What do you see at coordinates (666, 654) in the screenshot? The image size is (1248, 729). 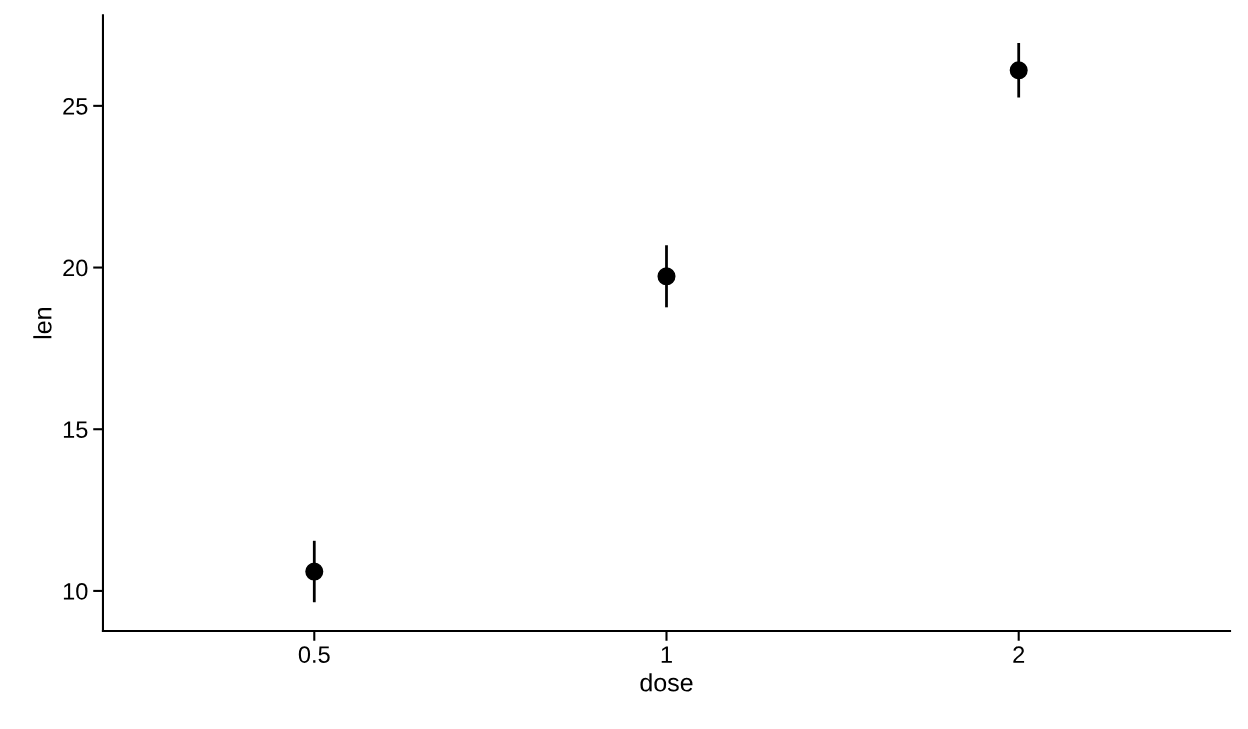 I see `x-tick-label: 1` at bounding box center [666, 654].